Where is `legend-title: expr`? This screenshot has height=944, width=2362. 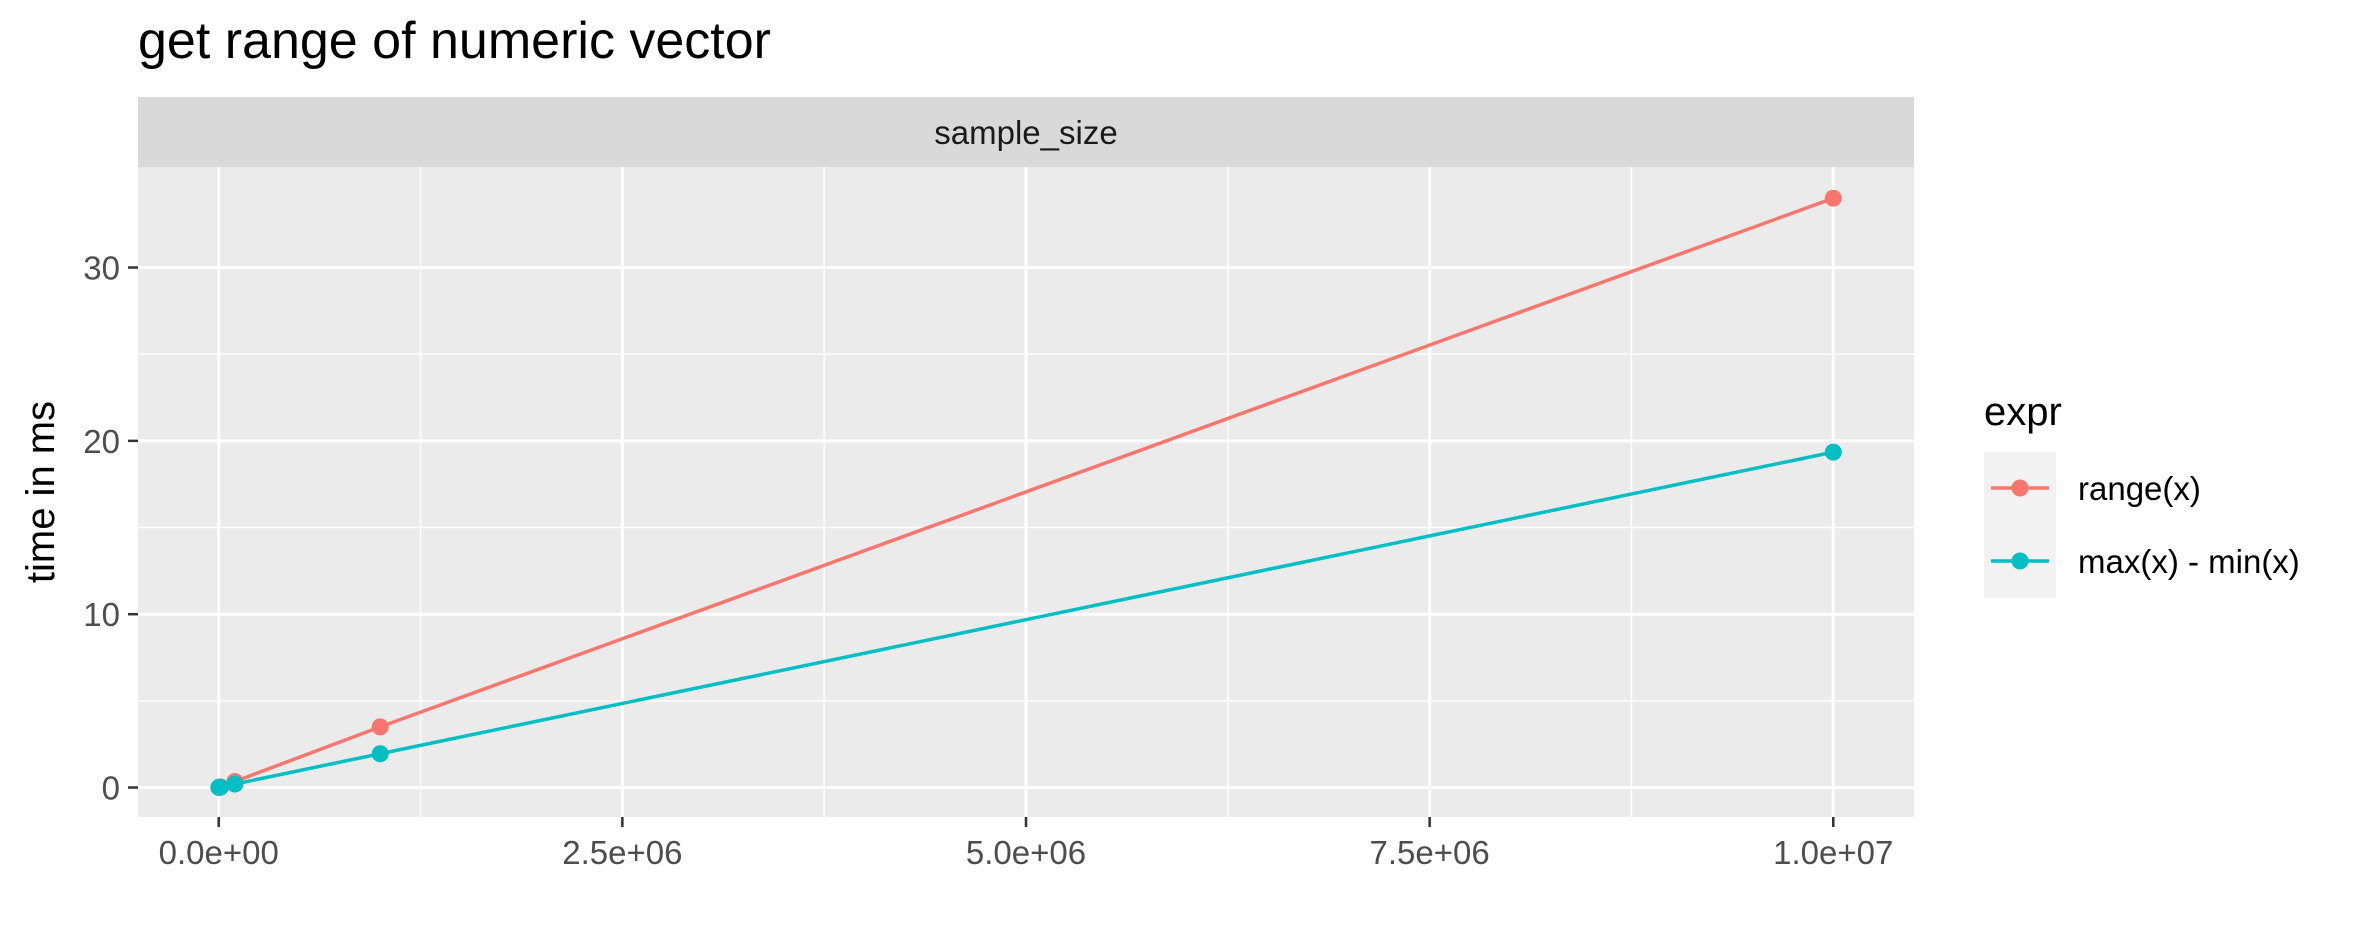 legend-title: expr is located at coordinates (2023, 412).